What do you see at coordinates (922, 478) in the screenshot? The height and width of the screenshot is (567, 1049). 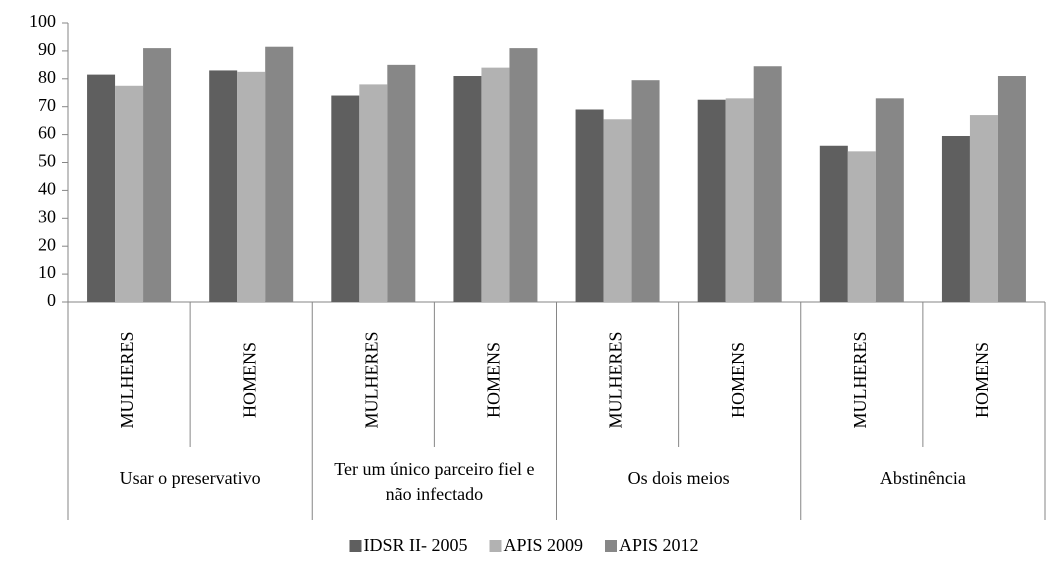 I see `group-label: Abstinência` at bounding box center [922, 478].